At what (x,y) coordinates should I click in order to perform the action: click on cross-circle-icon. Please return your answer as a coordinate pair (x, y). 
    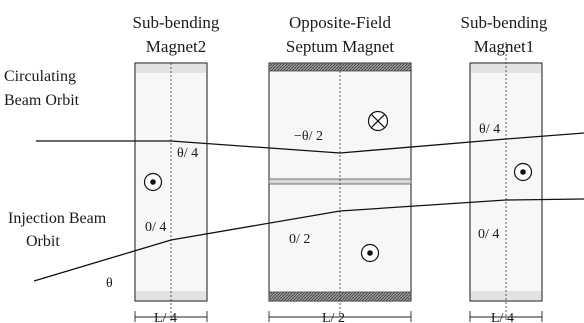
    Looking at the image, I should click on (378, 121).